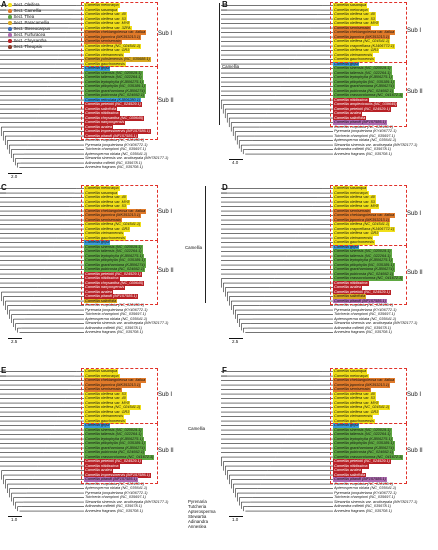  What do you see at coordinates (197, 506) in the screenshot?
I see `genus-label: Tutcheria` at bounding box center [197, 506].